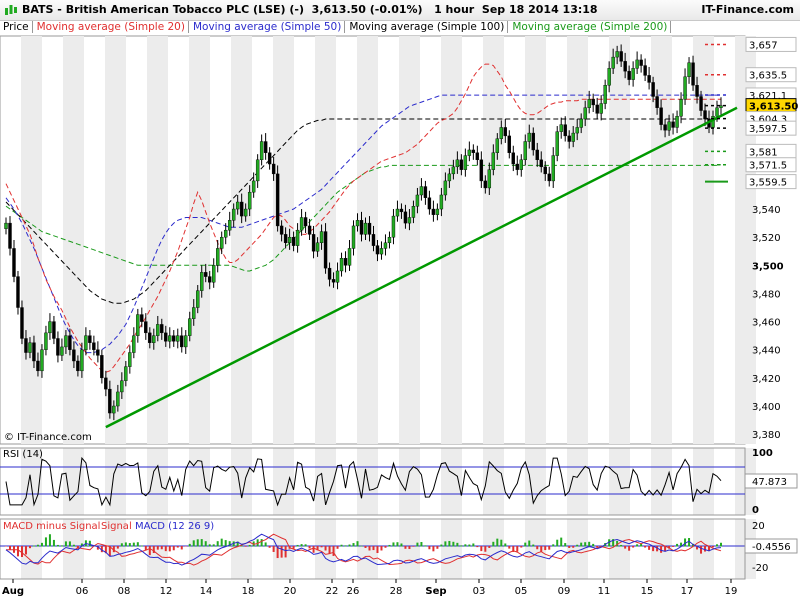 The width and height of the screenshot is (800, 600). Describe the element at coordinates (325, 481) in the screenshot. I see `day-band-rsi` at that location.